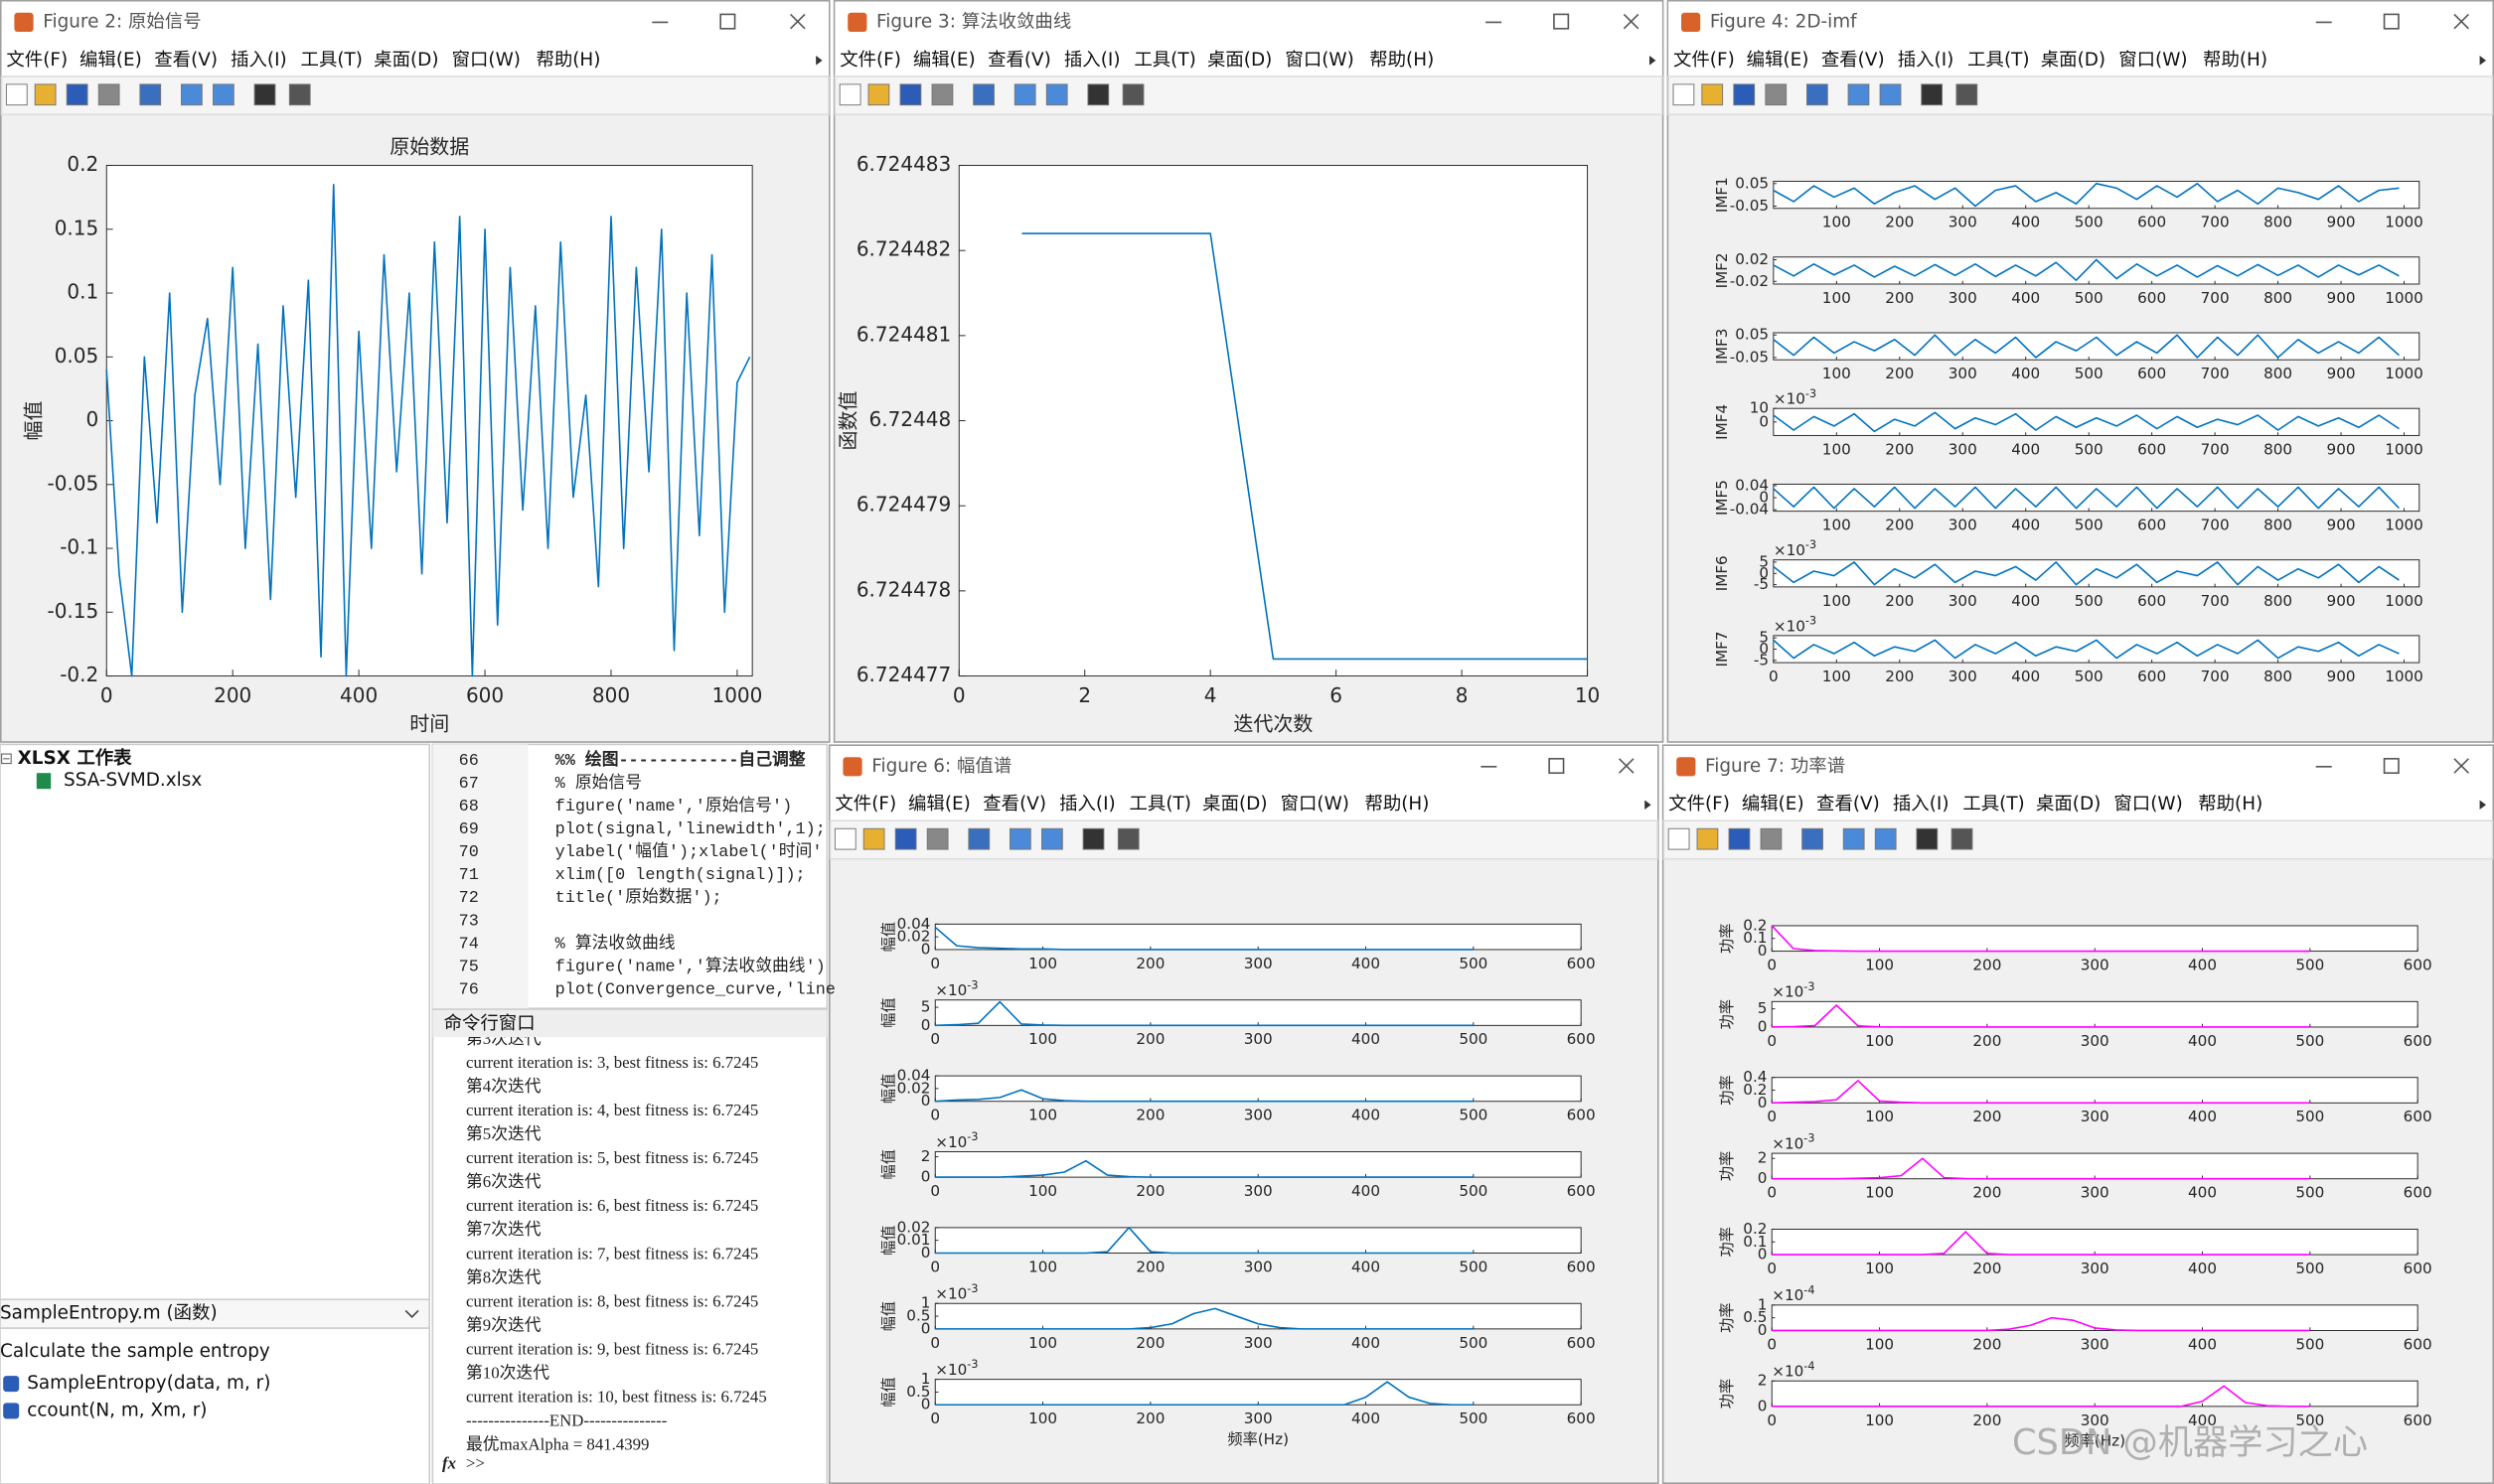 The height and width of the screenshot is (1484, 2494). What do you see at coordinates (412, 1313) in the screenshot?
I see `detail-dropdown` at bounding box center [412, 1313].